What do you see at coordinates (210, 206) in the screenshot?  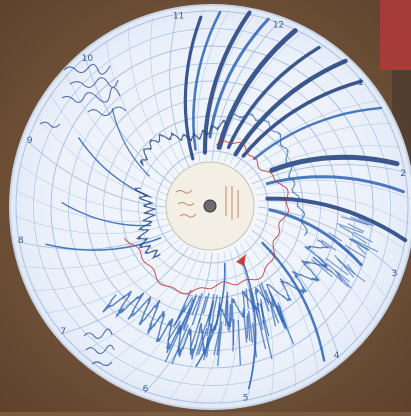 I see `center-hole` at bounding box center [210, 206].